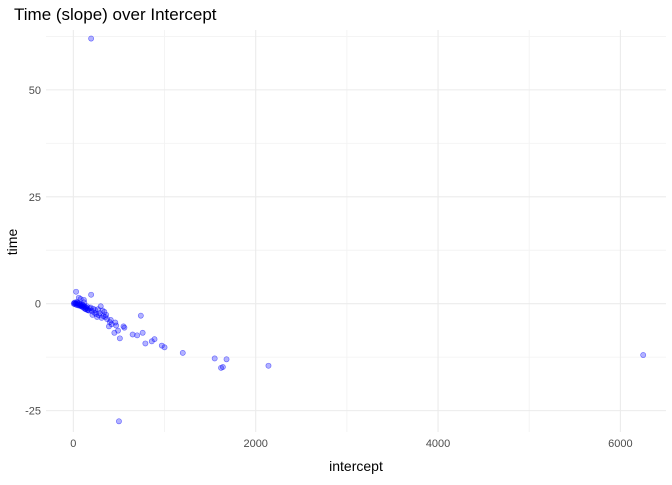 This screenshot has height=485, width=672. I want to click on x-tick-label: 6000, so click(620, 444).